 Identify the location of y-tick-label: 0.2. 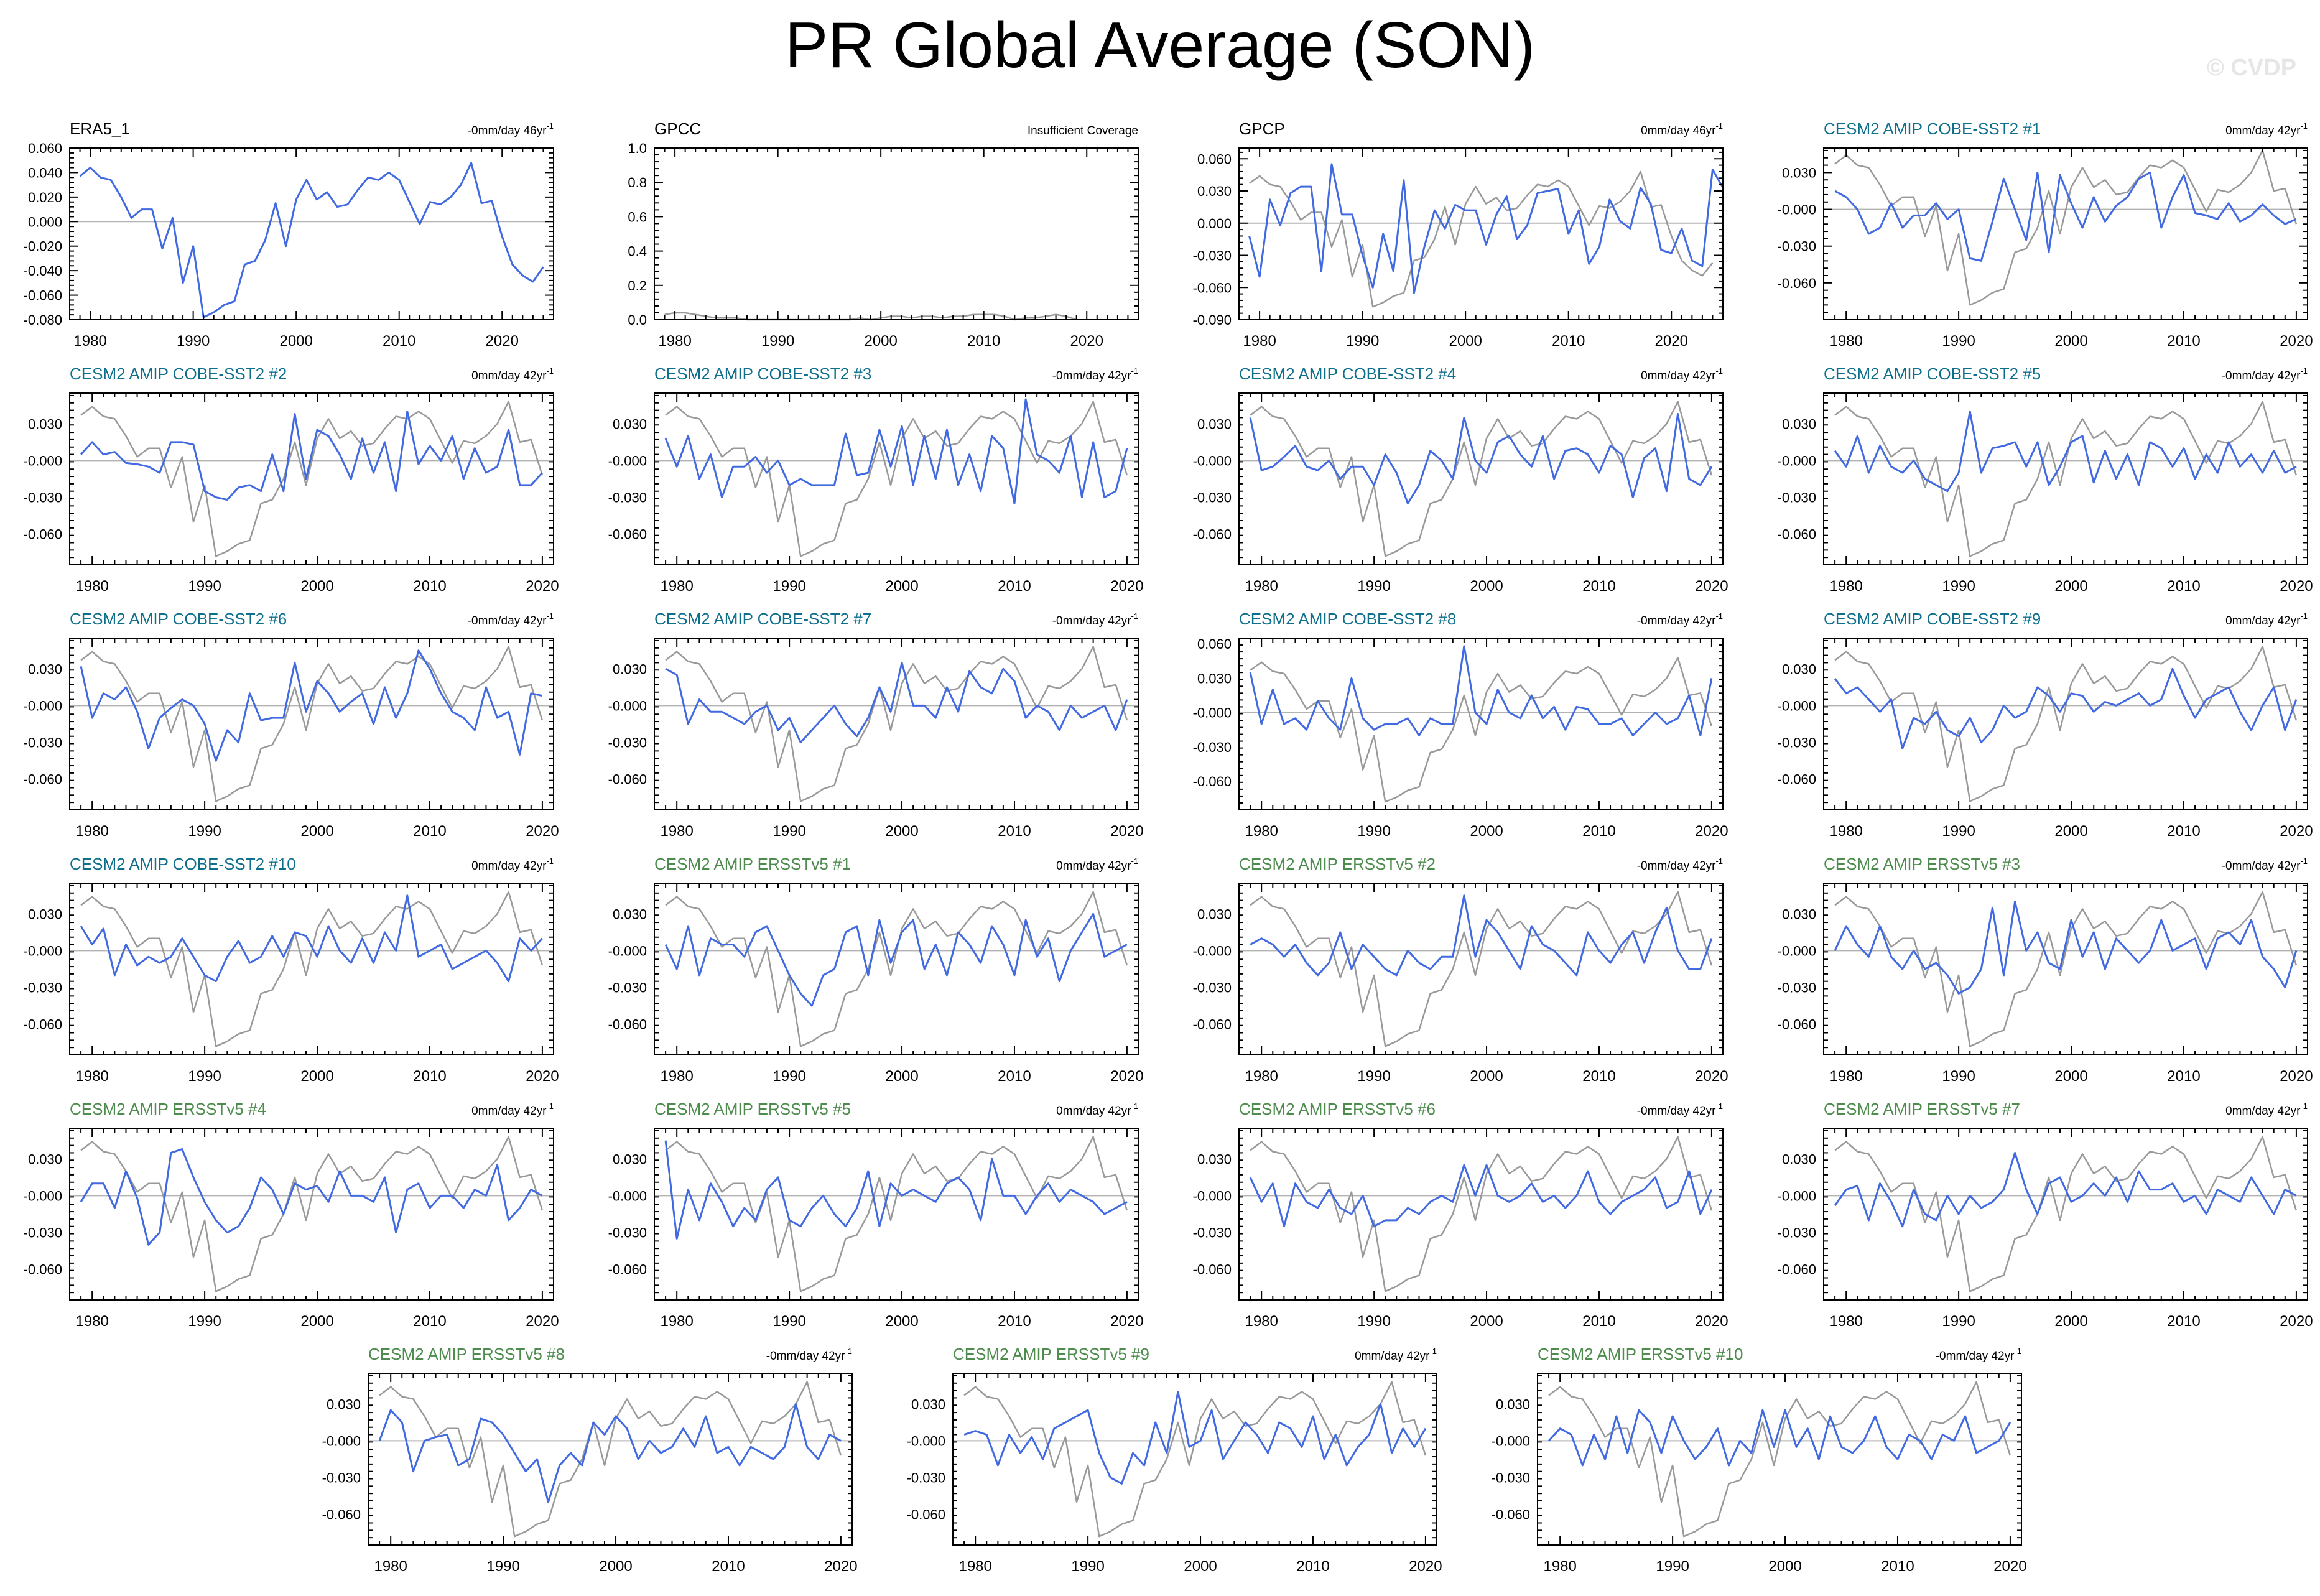
(637, 286).